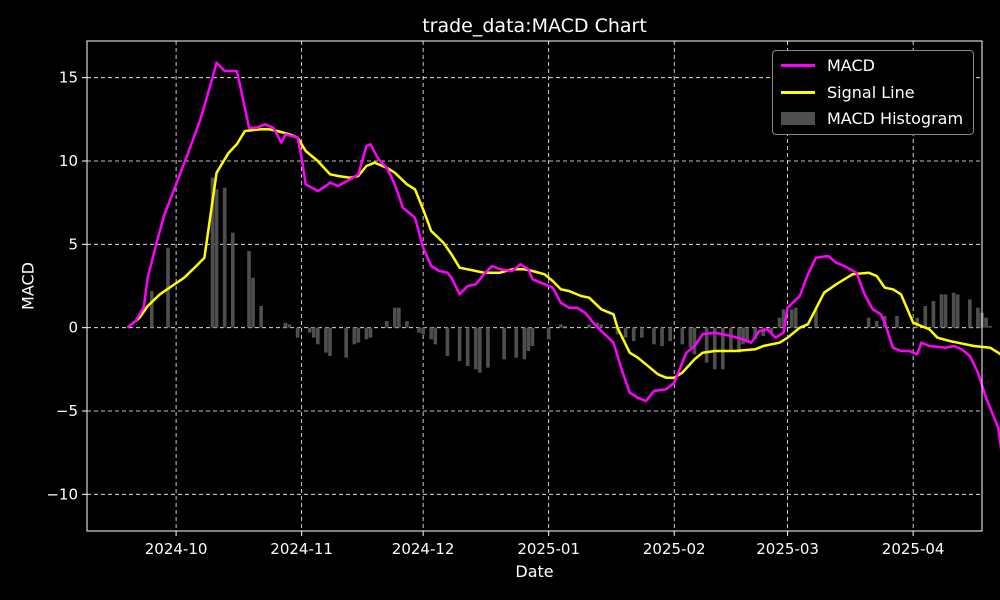 The height and width of the screenshot is (600, 1000). I want to click on legend-label-signal: Signal Line, so click(871, 92).